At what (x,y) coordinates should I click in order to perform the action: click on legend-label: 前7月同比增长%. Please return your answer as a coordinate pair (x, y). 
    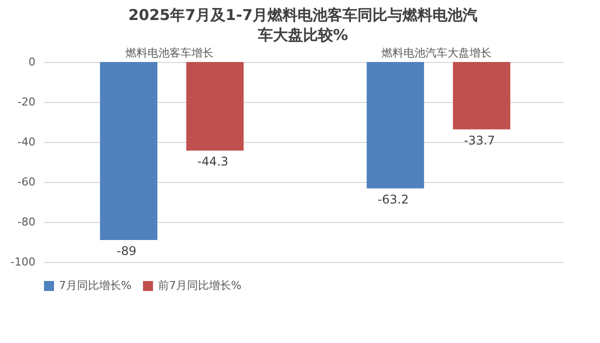
    Looking at the image, I should click on (200, 285).